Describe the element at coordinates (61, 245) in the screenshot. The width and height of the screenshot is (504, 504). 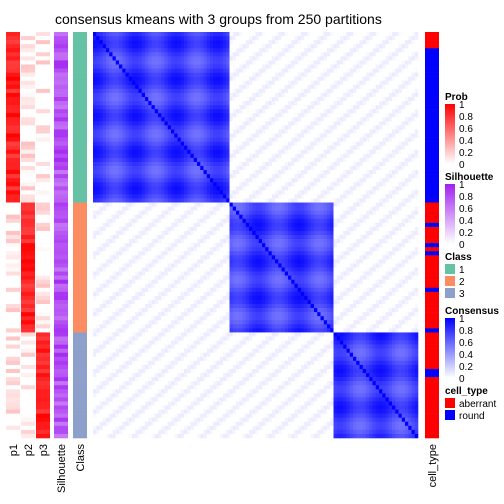
I see `silhouette-cell` at that location.